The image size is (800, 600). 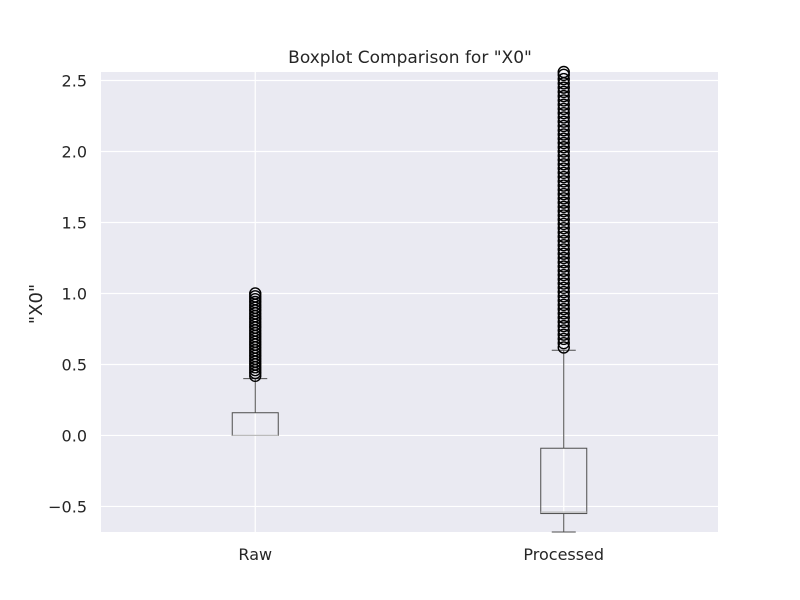 What do you see at coordinates (67, 506) in the screenshot?
I see `y-tick-label: −0.5` at bounding box center [67, 506].